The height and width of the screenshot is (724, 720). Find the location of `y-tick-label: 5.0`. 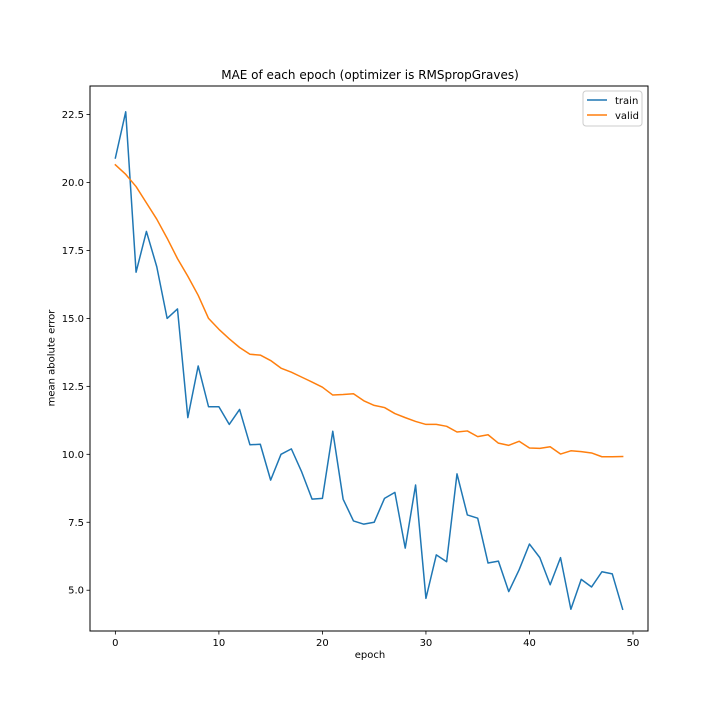

y-tick-label: 5.0 is located at coordinates (76, 591).